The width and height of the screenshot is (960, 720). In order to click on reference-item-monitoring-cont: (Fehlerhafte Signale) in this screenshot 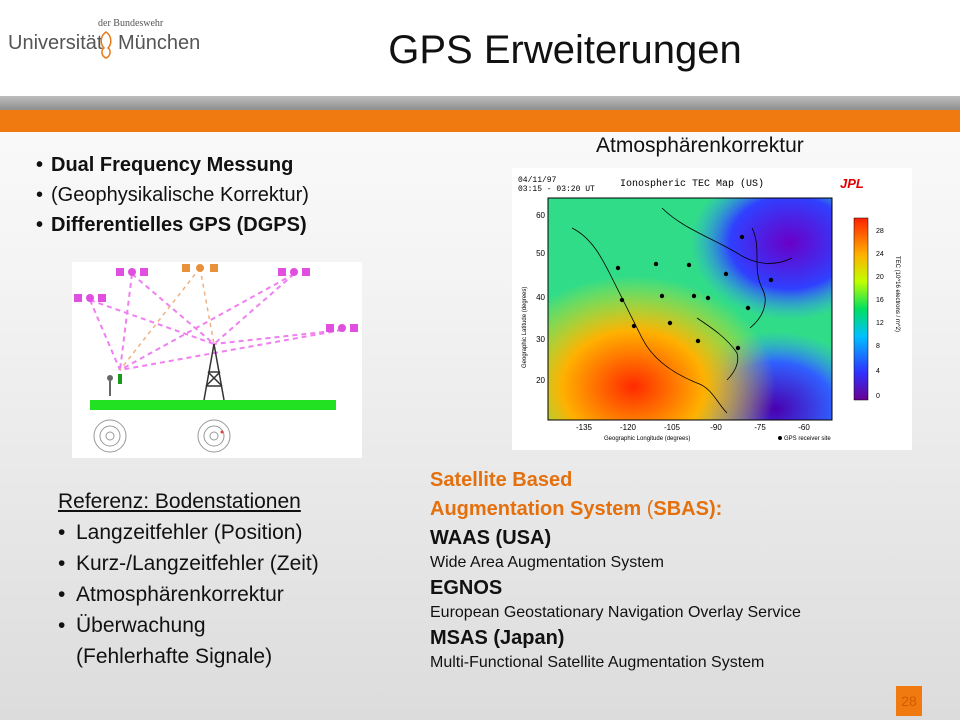, I will do `click(174, 656)`.